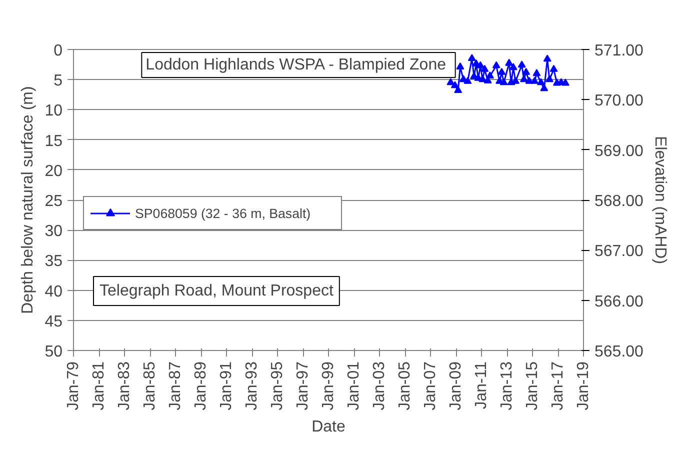  What do you see at coordinates (175, 385) in the screenshot?
I see `x-tick-label: Jan-87` at bounding box center [175, 385].